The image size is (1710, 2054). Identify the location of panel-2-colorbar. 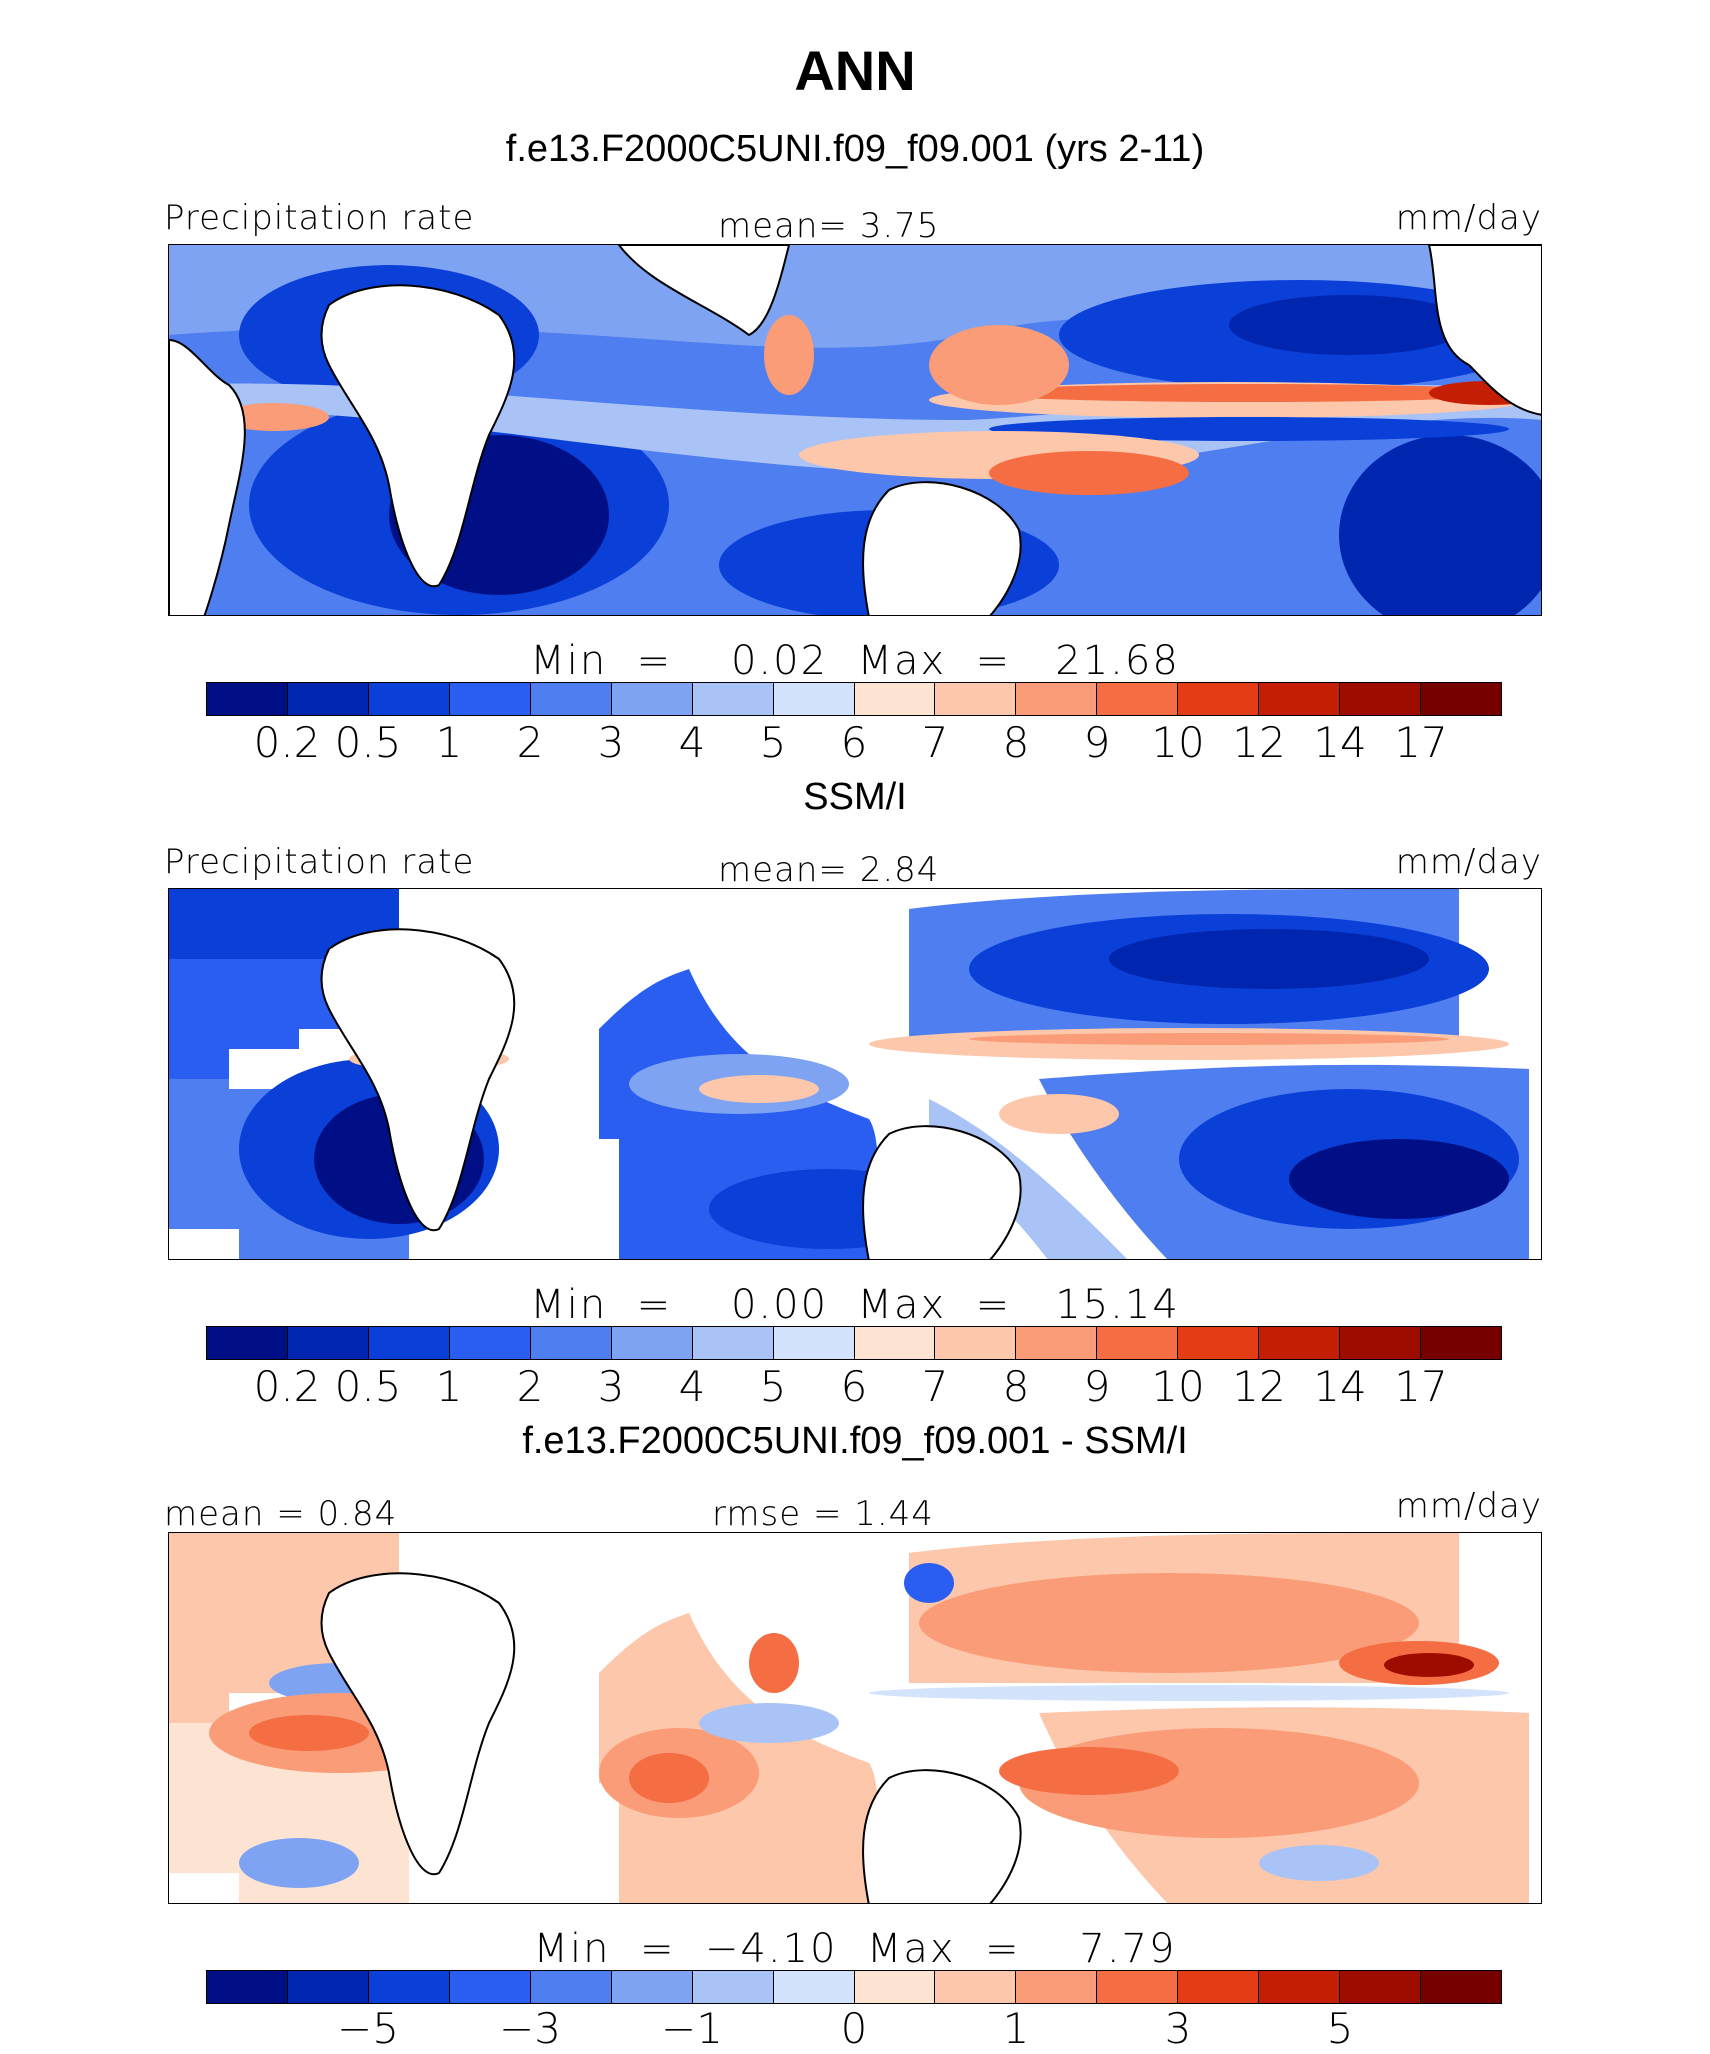
(854, 1343).